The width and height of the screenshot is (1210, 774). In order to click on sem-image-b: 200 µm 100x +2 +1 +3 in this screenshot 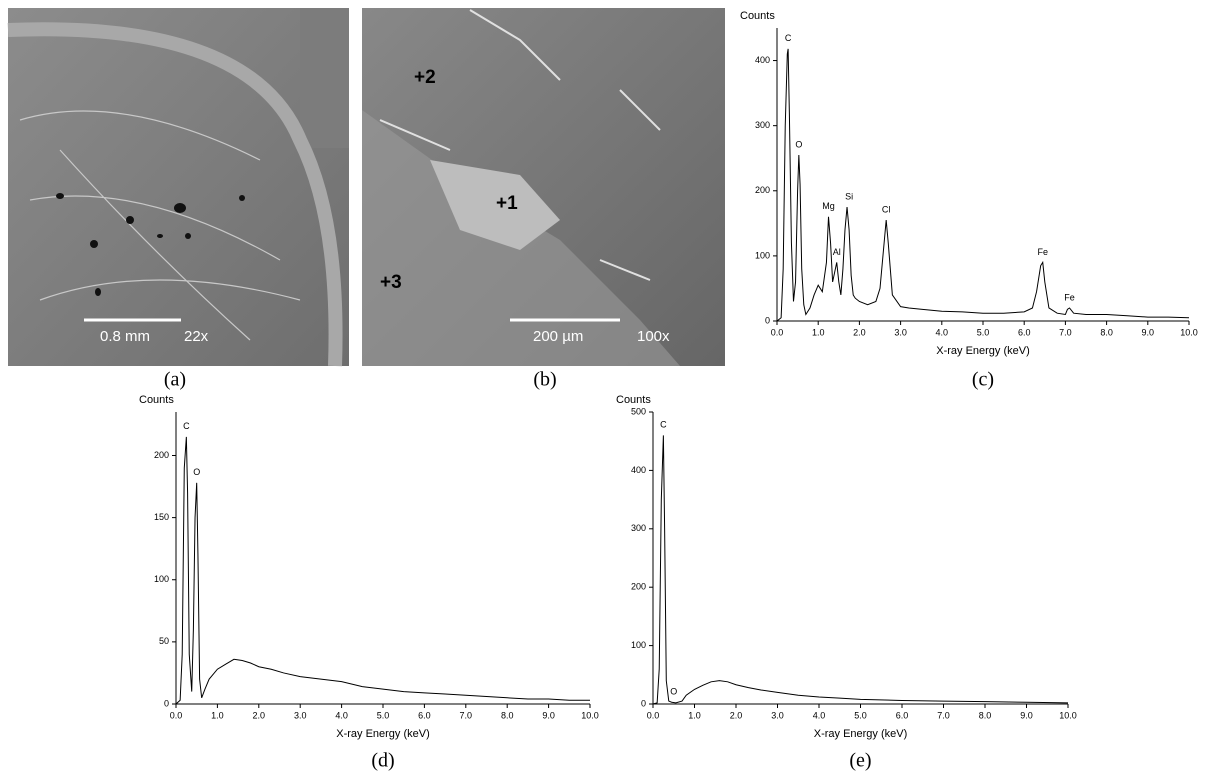, I will do `click(543, 187)`.